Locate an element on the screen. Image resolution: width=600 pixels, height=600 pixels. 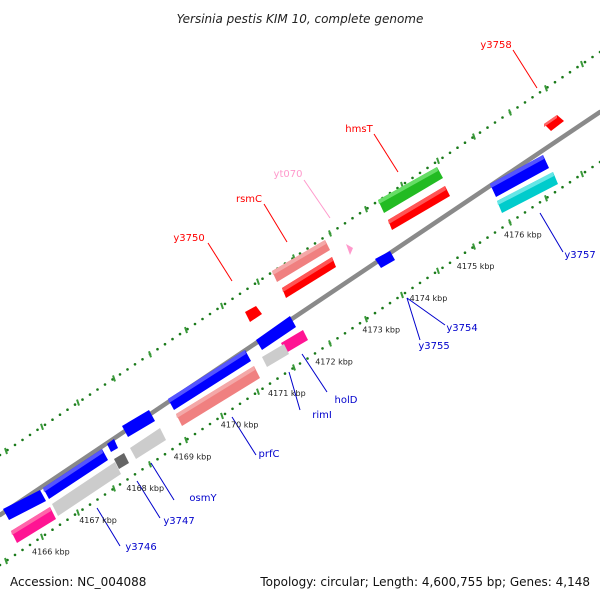
gene-rsmC-red-feature is located at coordinates (309, 277).